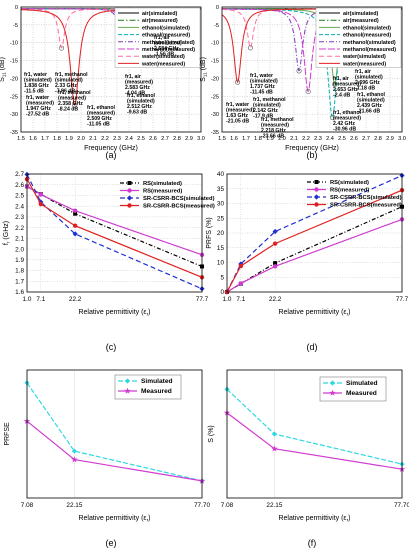 This screenshot has height=550, width=409. What do you see at coordinates (314, 441) in the screenshot?
I see `series-line-Measured` at bounding box center [314, 441].